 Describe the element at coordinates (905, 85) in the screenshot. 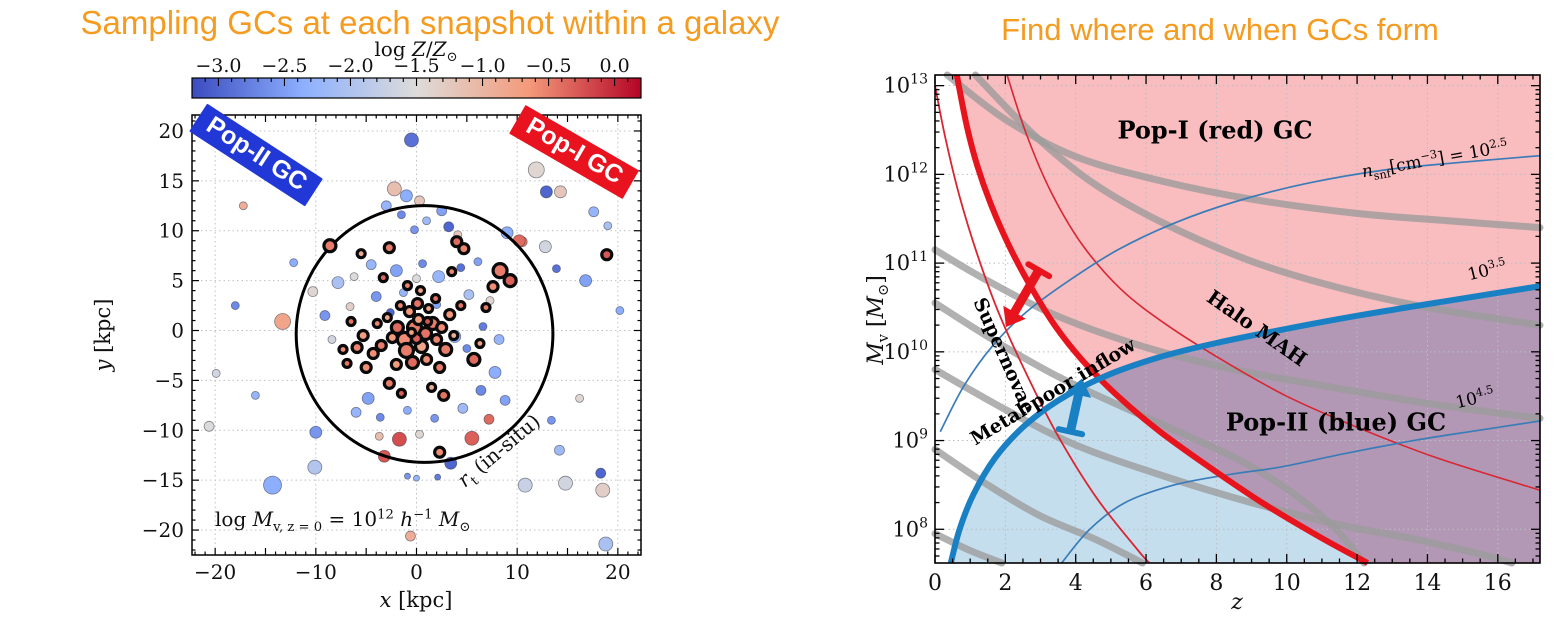

I see `svg-text: 10¹³` at that location.